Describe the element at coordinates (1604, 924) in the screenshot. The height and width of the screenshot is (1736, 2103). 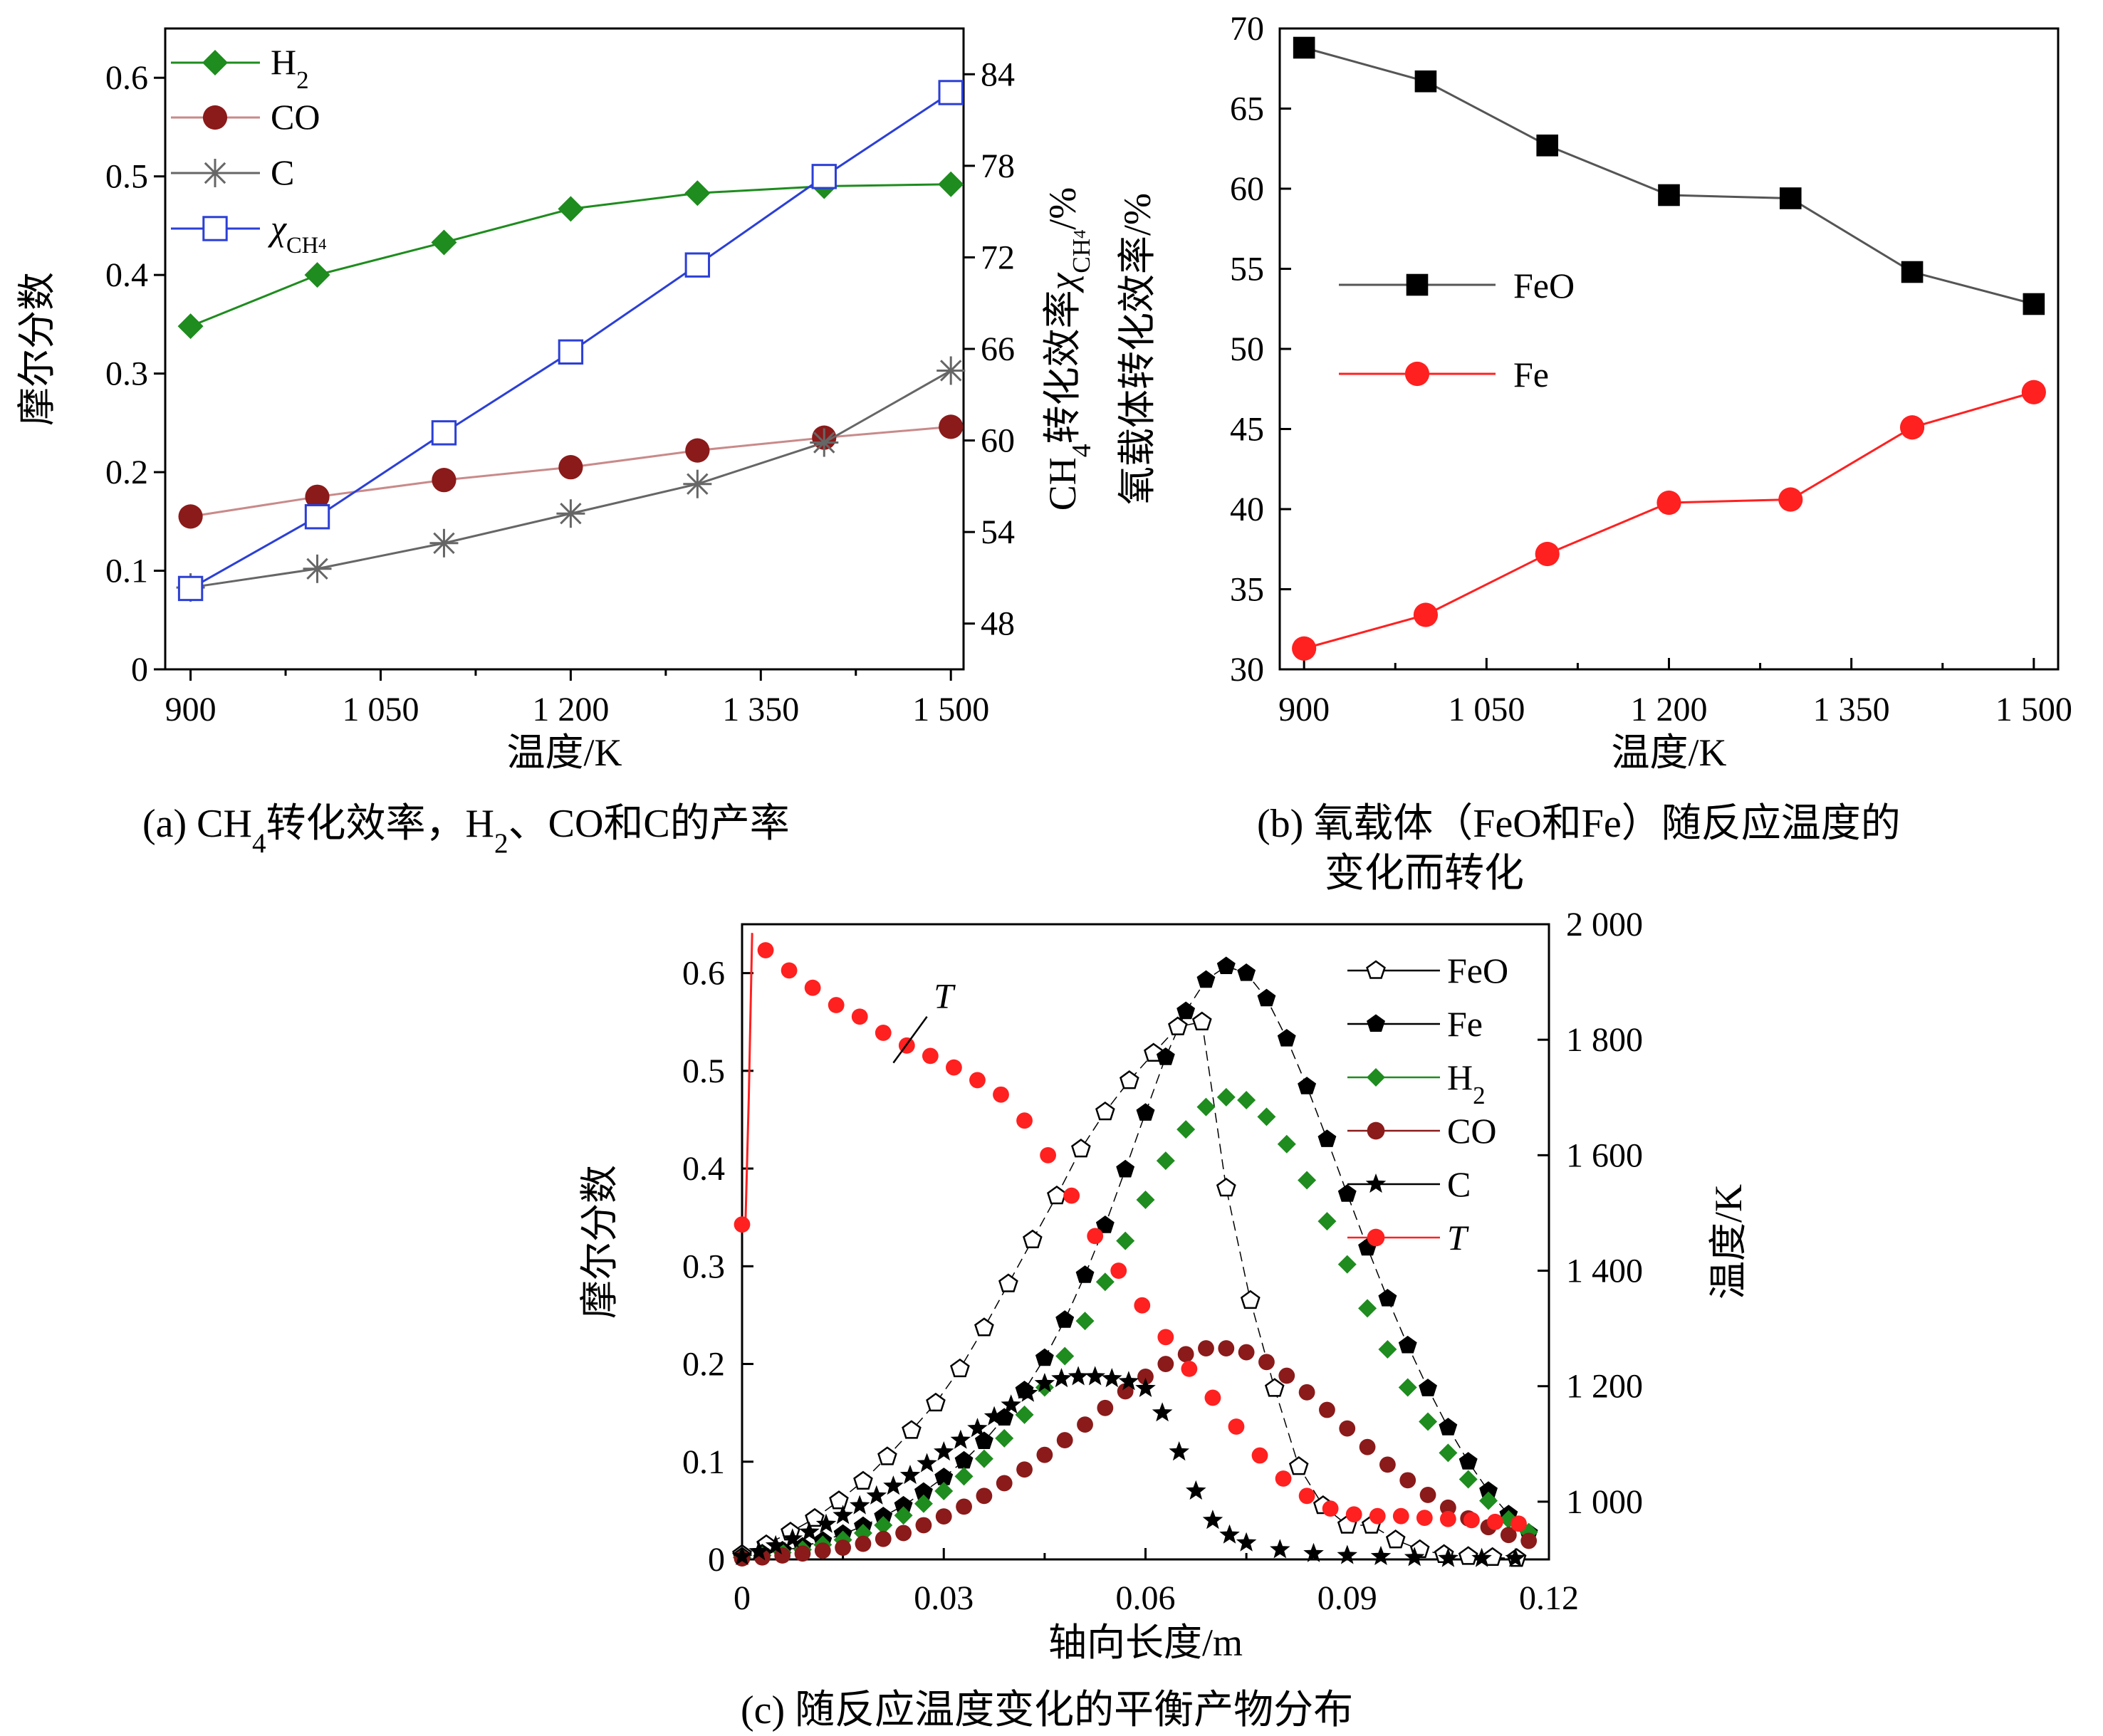
I see `y2-tick-label: 2 000` at that location.